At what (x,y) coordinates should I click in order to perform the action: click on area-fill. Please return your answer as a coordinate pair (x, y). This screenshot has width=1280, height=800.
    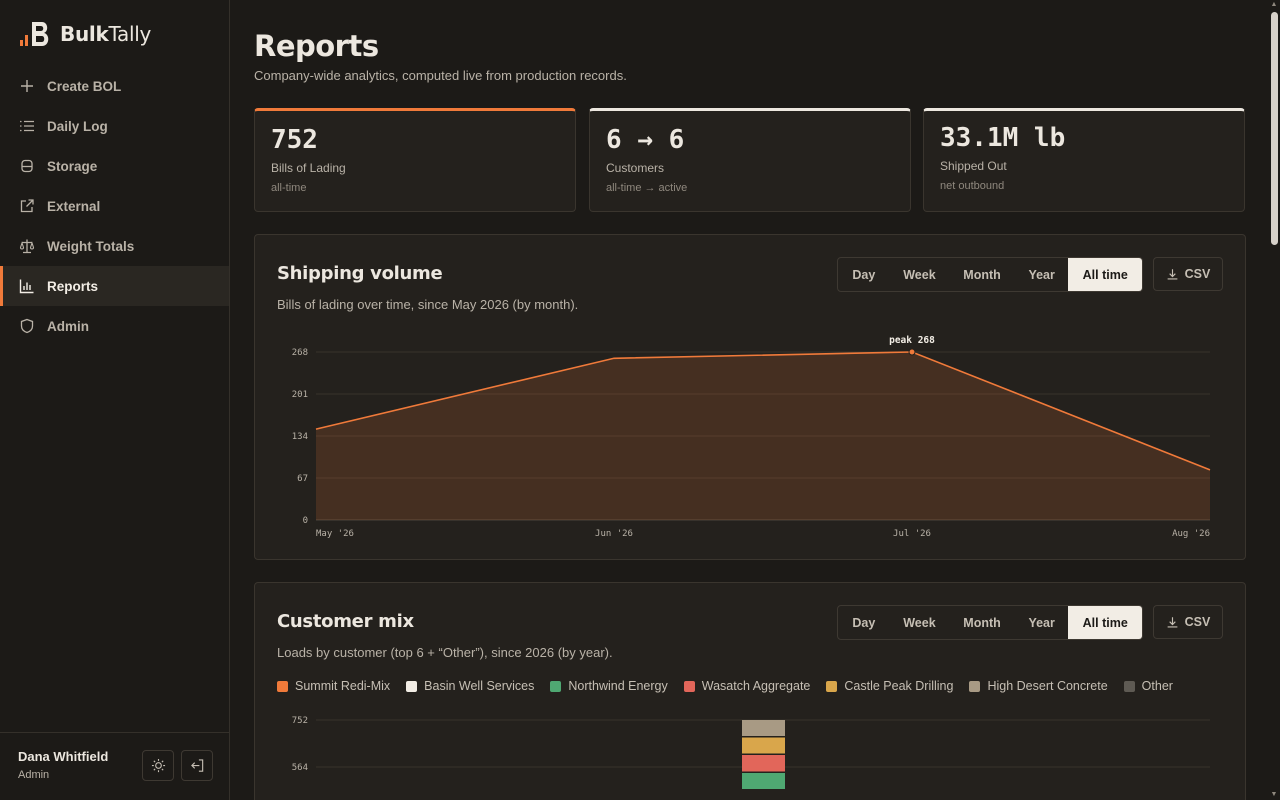
    Looking at the image, I should click on (763, 436).